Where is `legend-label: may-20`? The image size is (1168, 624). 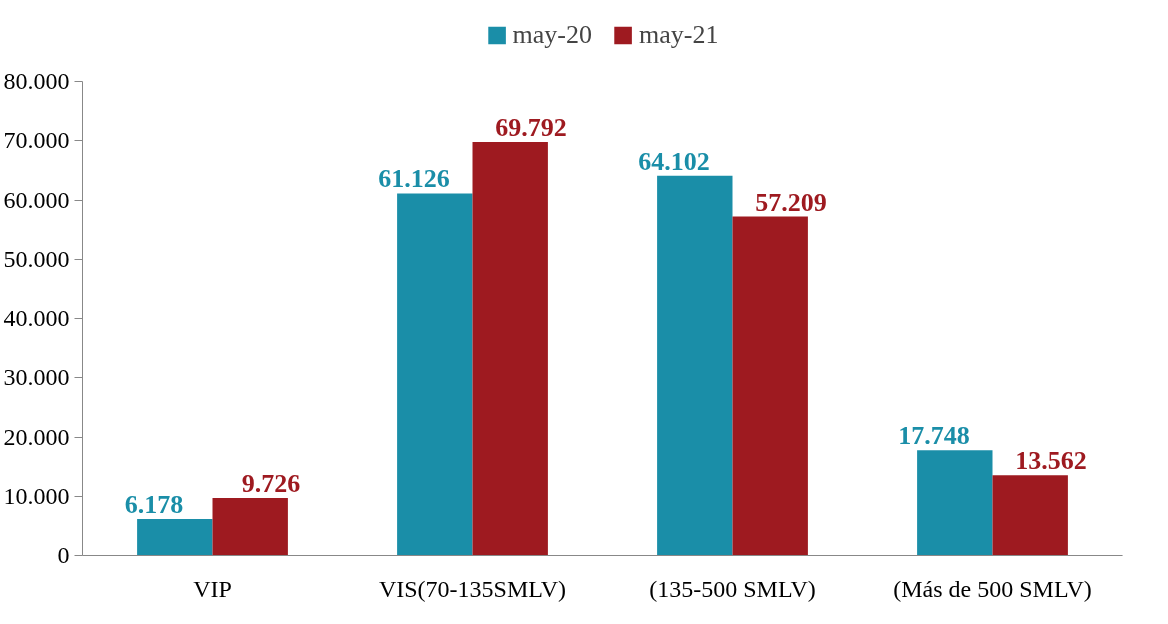 legend-label: may-20 is located at coordinates (552, 35).